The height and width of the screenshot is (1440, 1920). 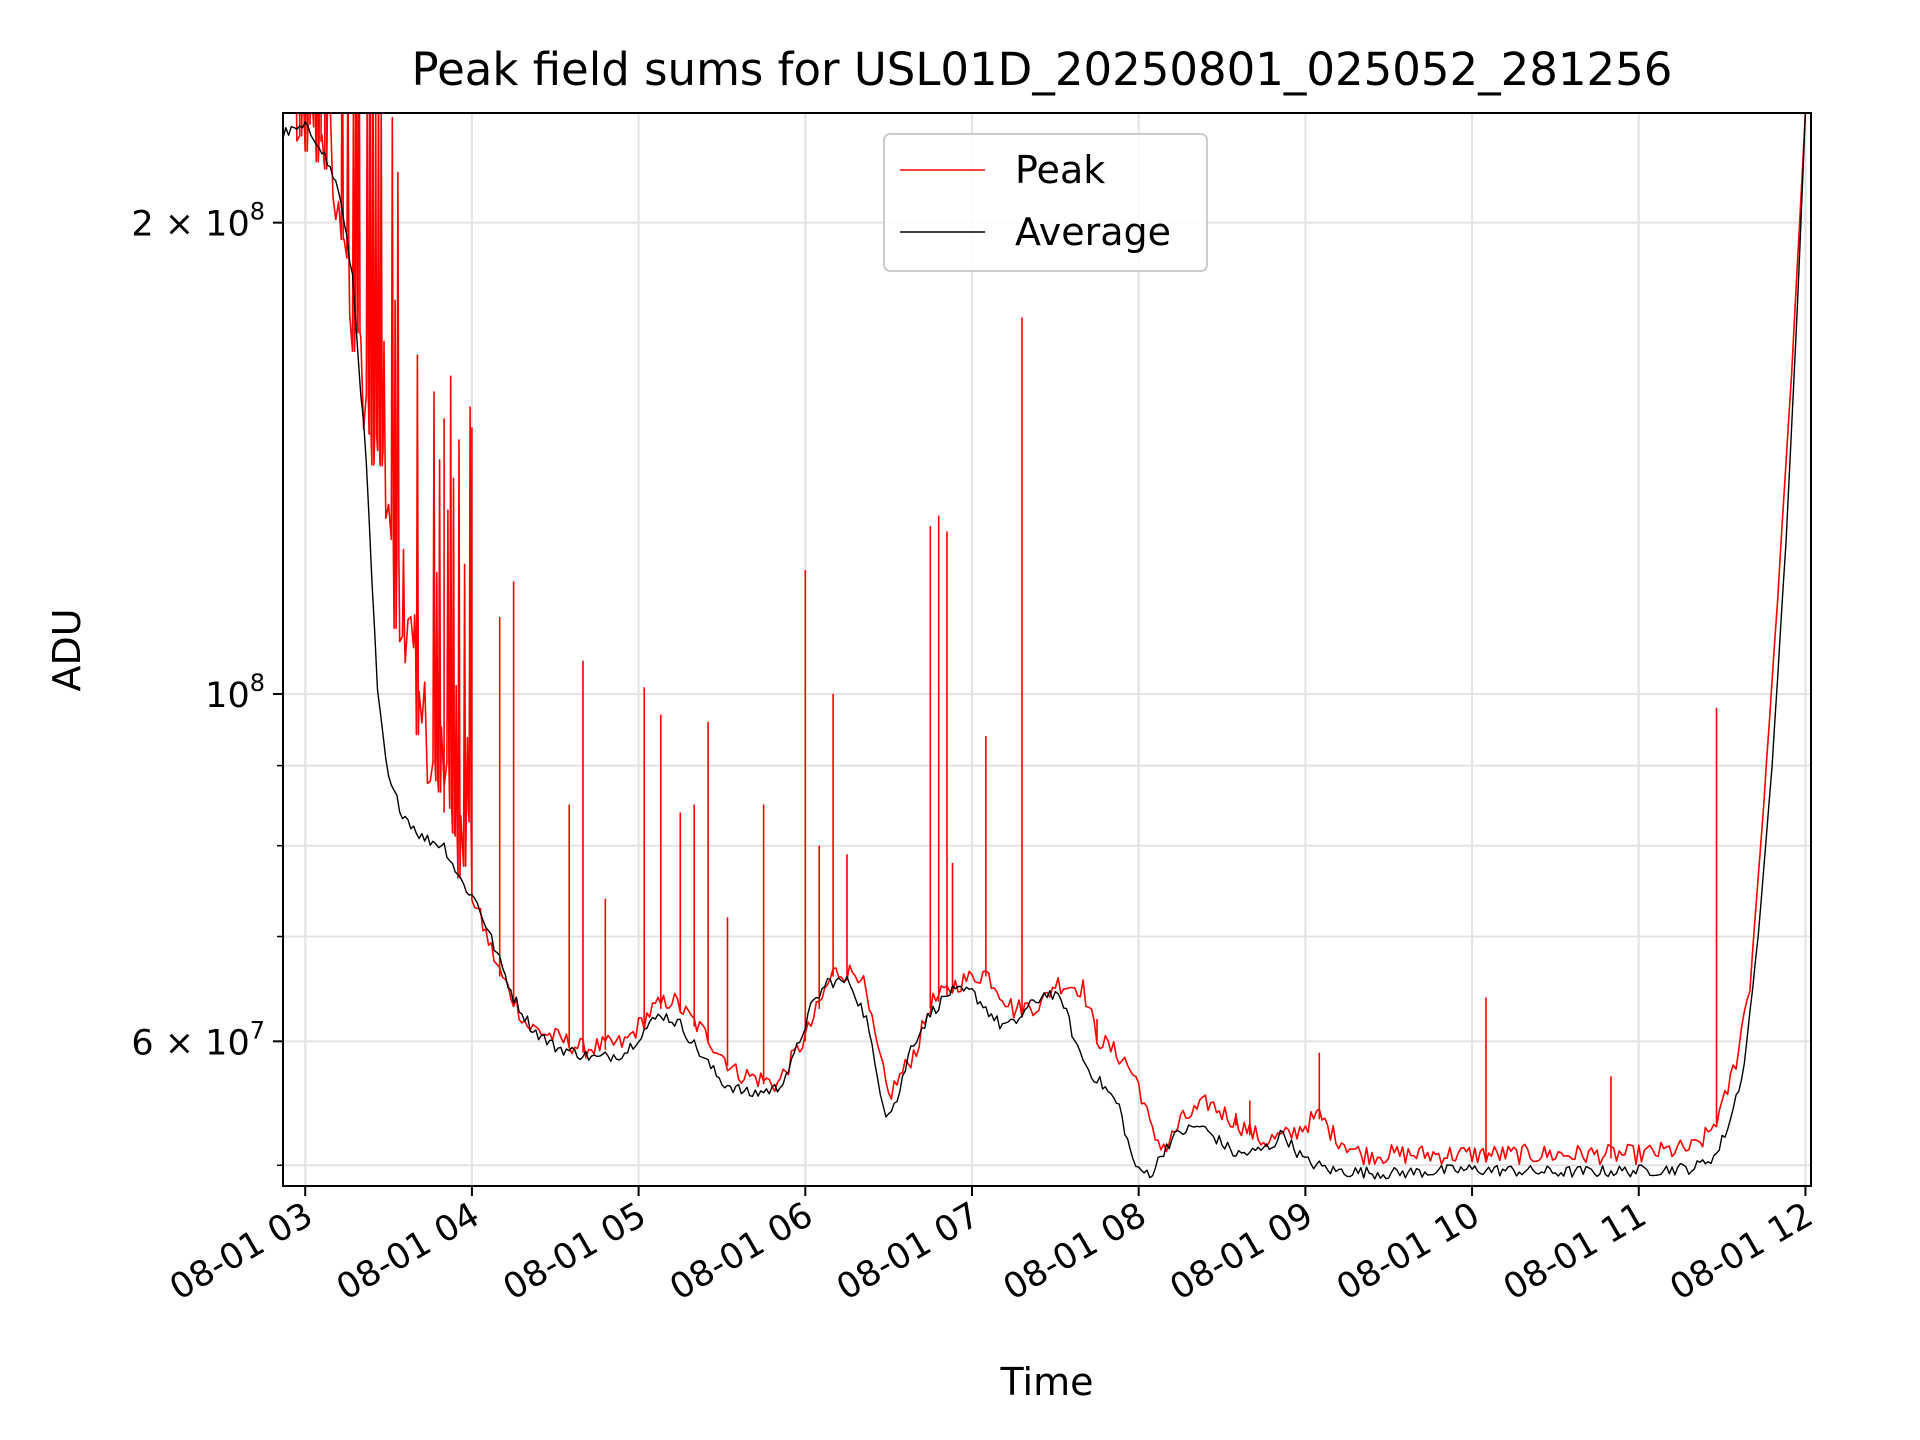 What do you see at coordinates (241, 1251) in the screenshot?
I see `x-tick-label: 08-01 03` at bounding box center [241, 1251].